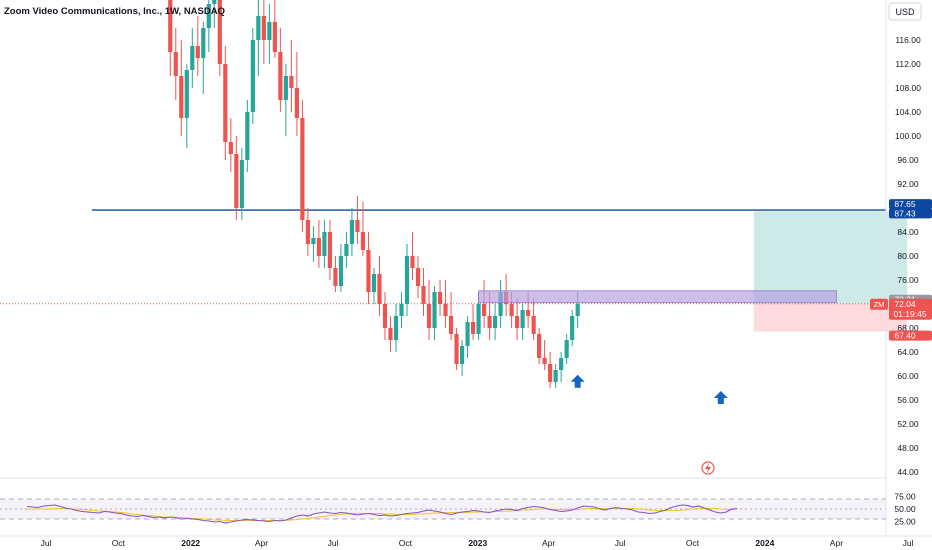  I want to click on price-tick-label: 44.00, so click(908, 472).